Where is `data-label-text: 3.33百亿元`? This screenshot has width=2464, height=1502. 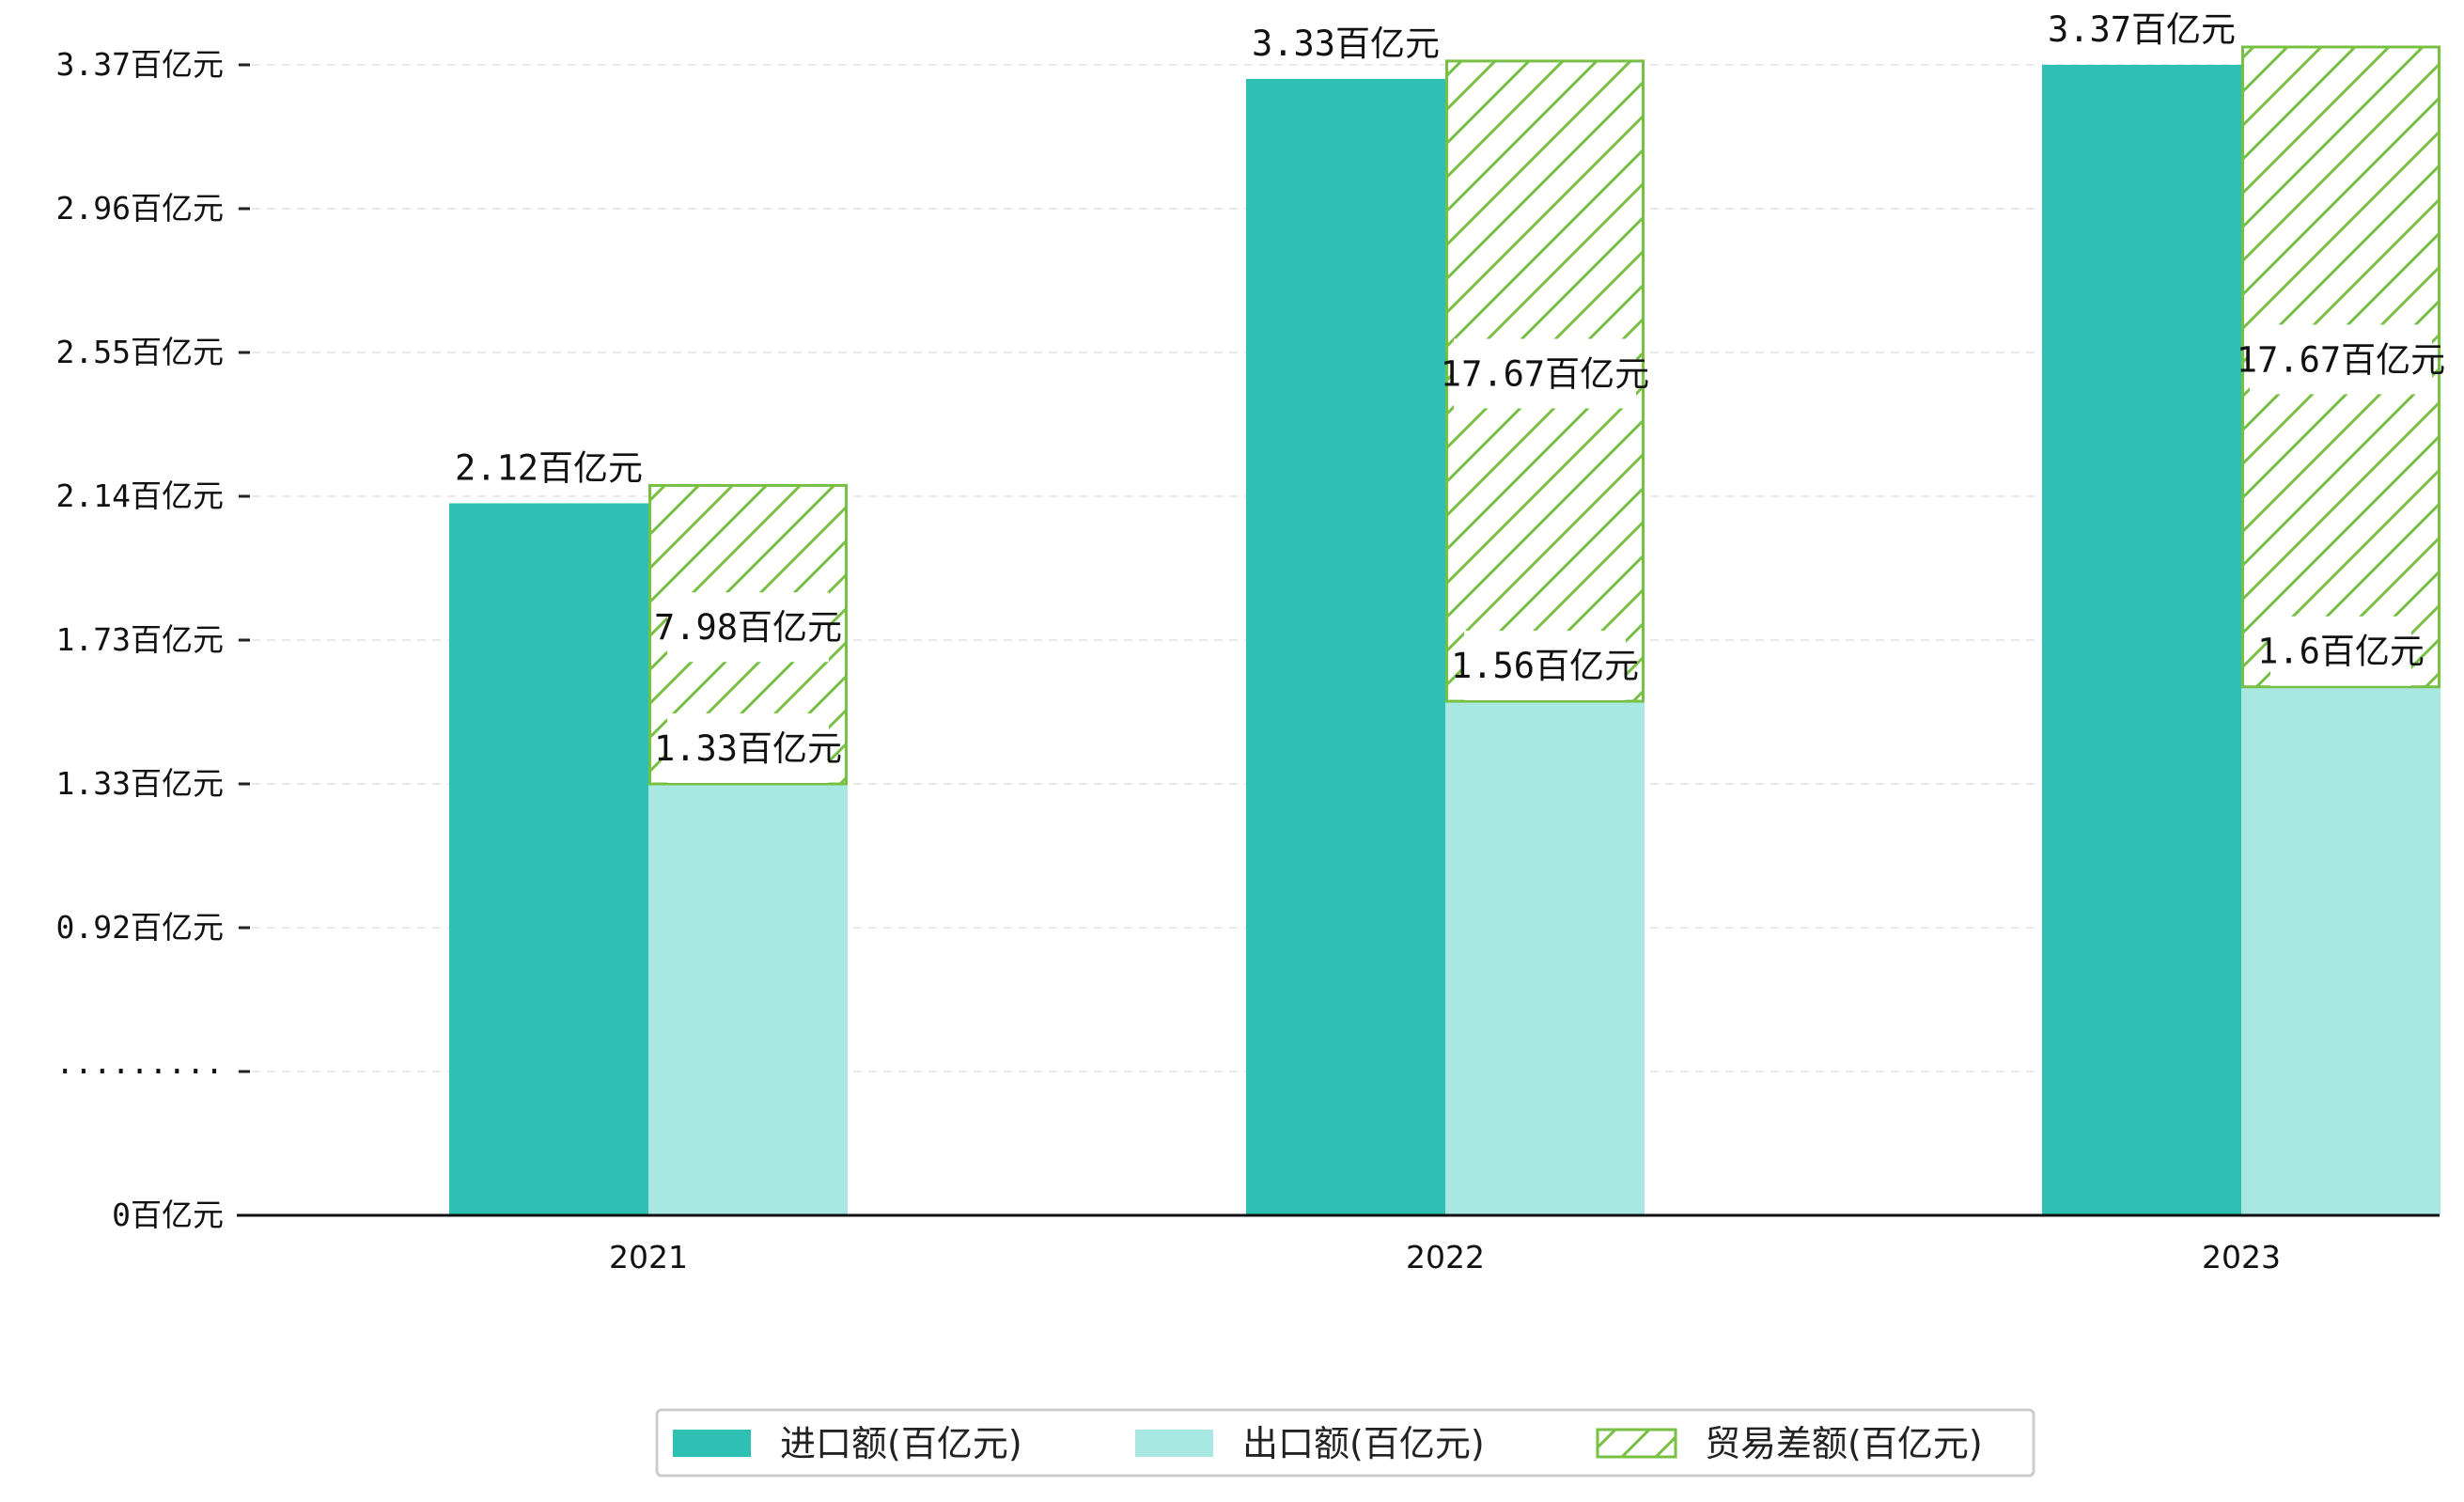 data-label-text: 3.33百亿元 is located at coordinates (1346, 43).